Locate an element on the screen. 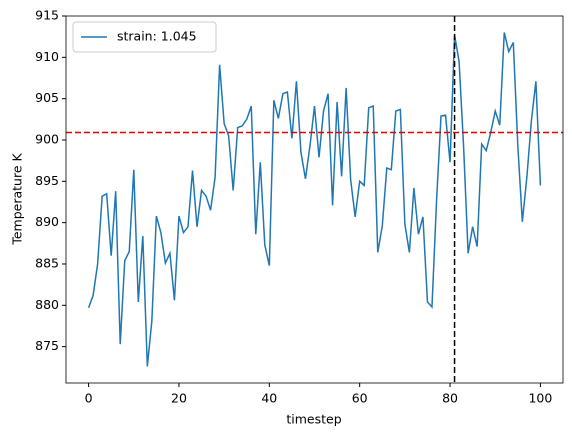  x-tick-label: 20 is located at coordinates (179, 398).